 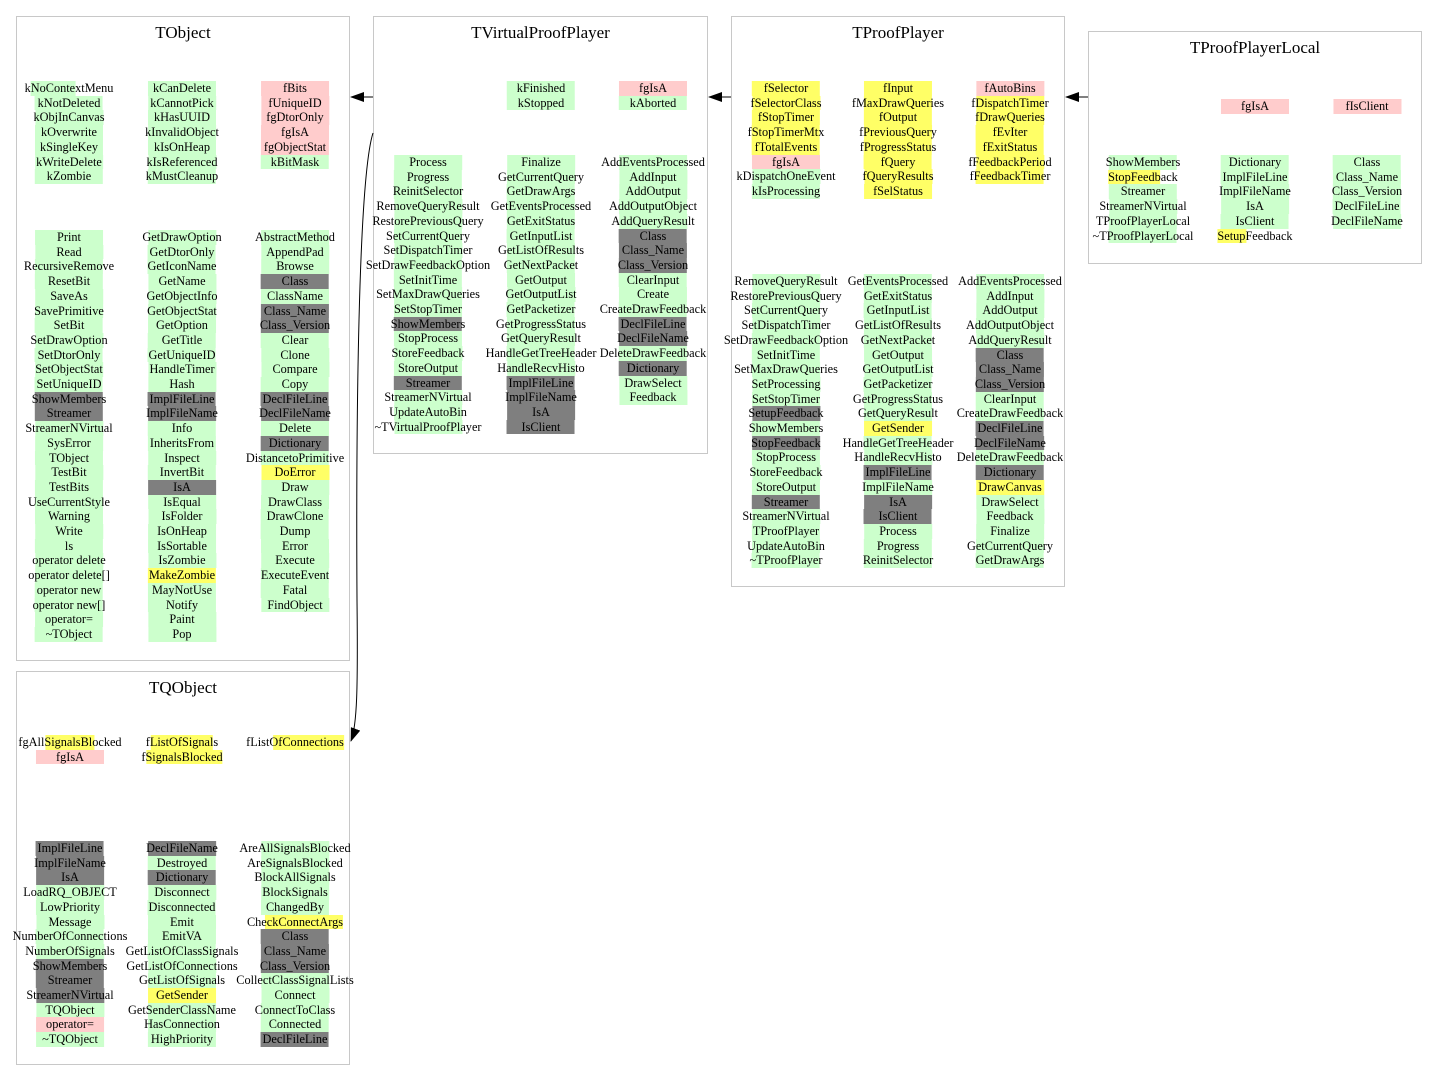 I want to click on member-label: AppendPad, so click(x=295, y=251).